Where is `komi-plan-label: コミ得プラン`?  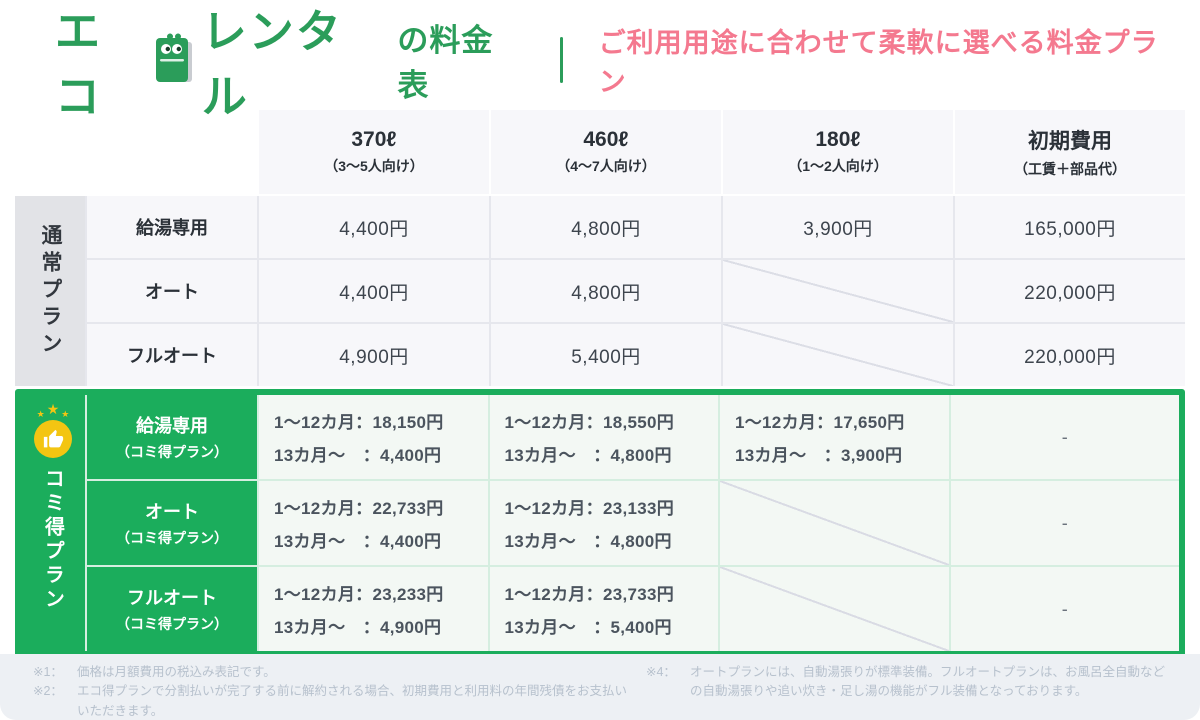 komi-plan-label: コミ得プラン is located at coordinates (52, 540).